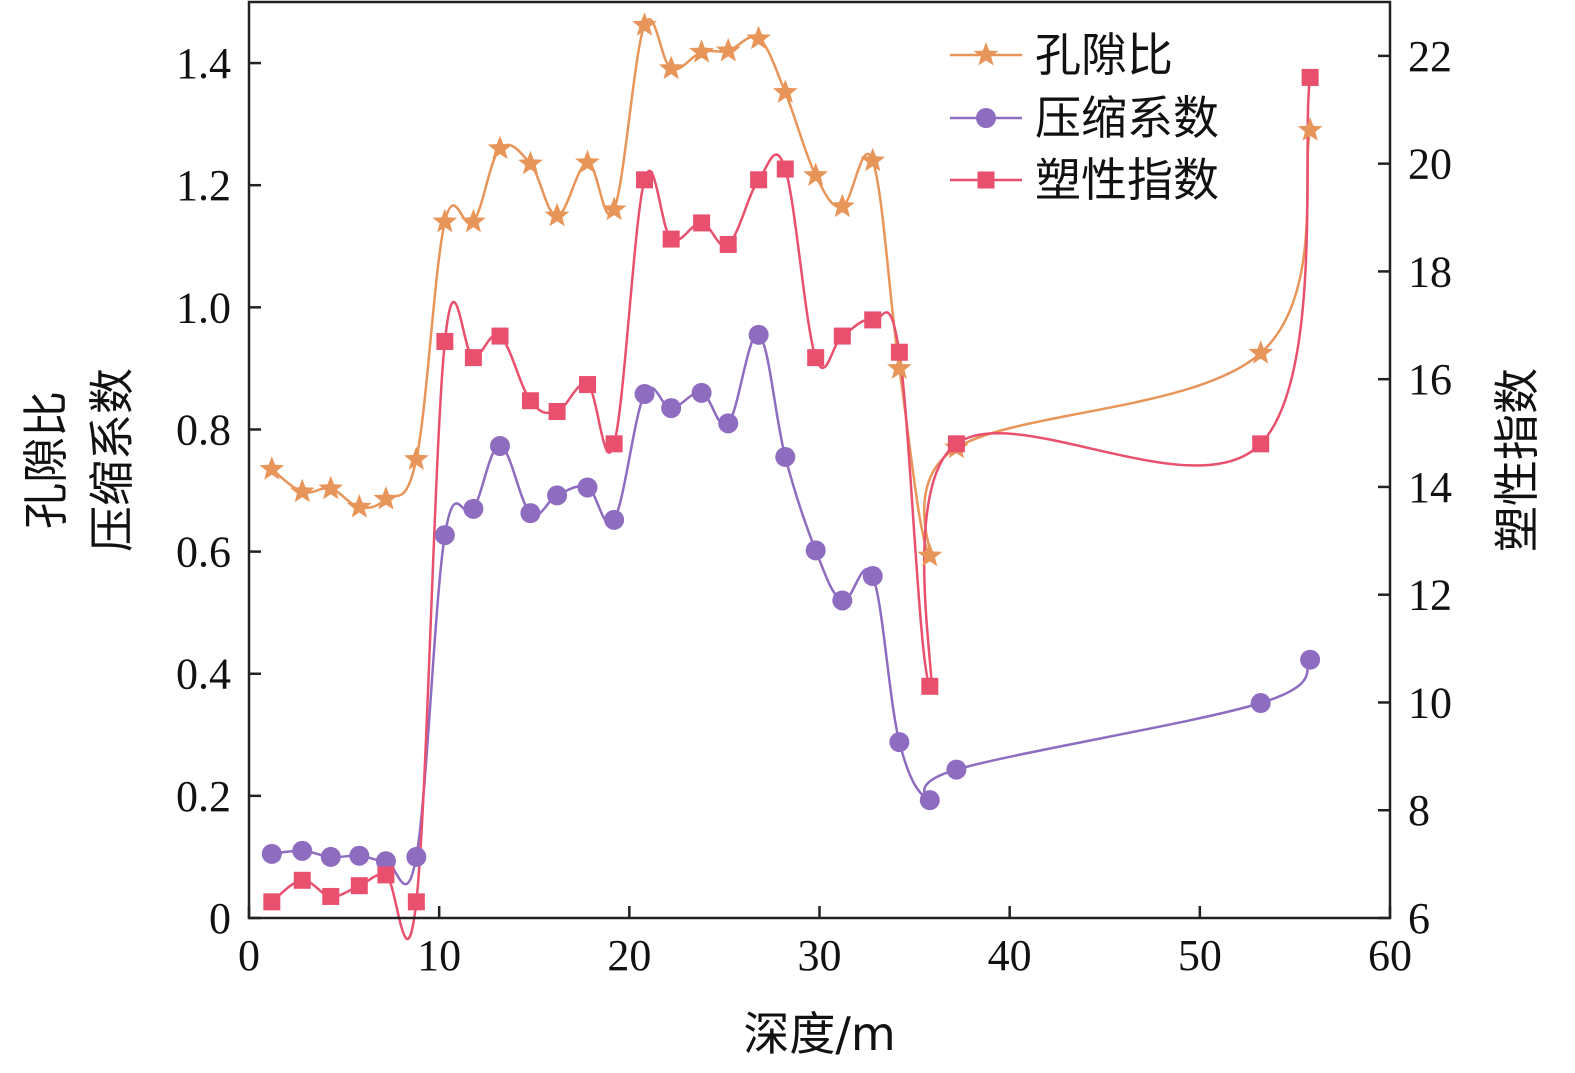 This screenshot has height=1073, width=1575. Describe the element at coordinates (1419, 918) in the screenshot. I see `y2-tick-label: 6` at that location.